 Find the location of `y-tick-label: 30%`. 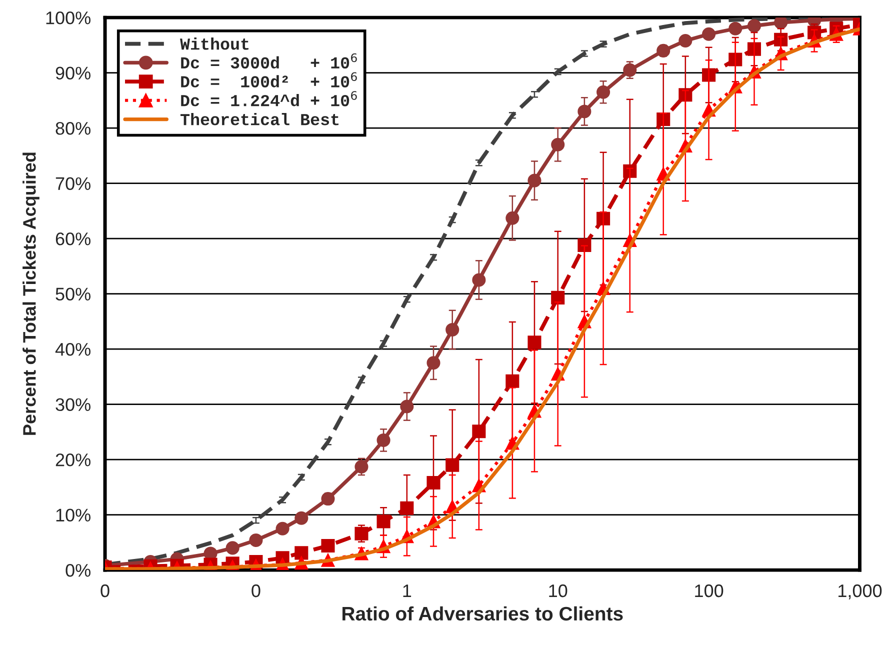

y-tick-label: 30% is located at coordinates (73, 405).